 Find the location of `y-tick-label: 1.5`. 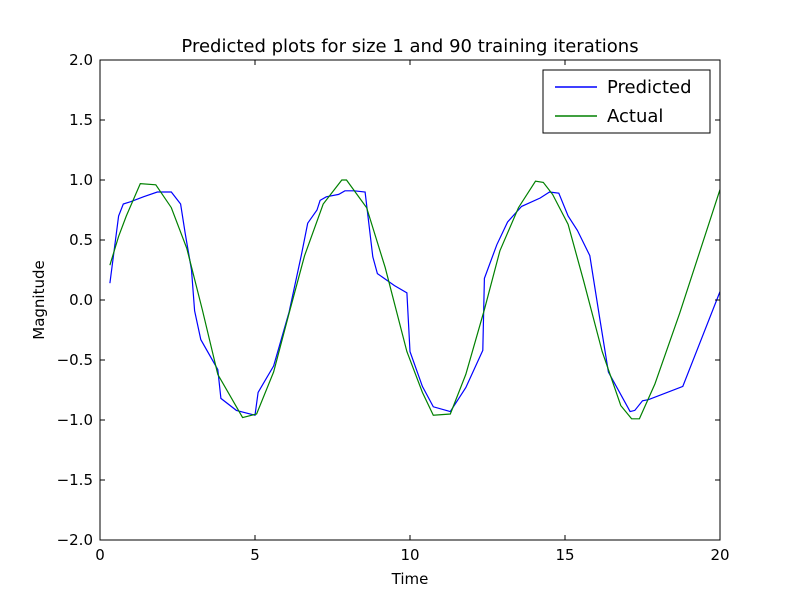

y-tick-label: 1.5 is located at coordinates (81, 120).